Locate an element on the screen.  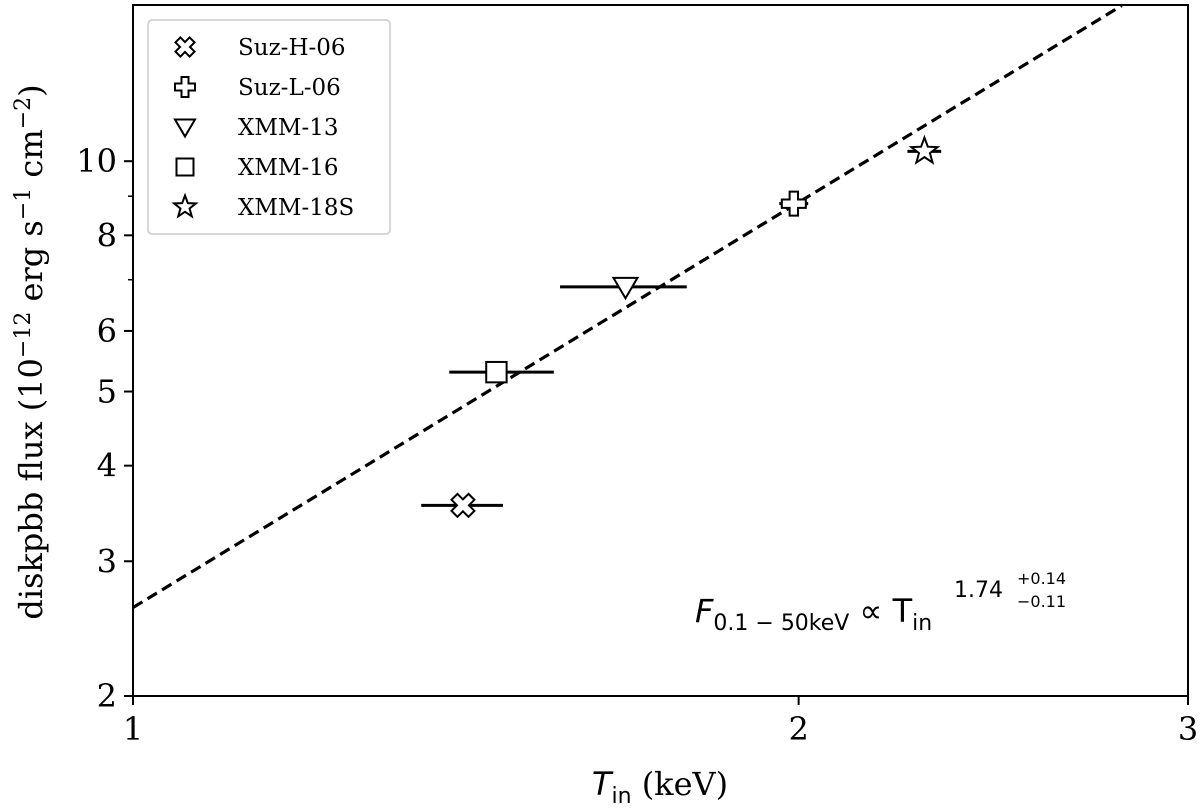
y-axis-label-mid2: cm is located at coordinates (31, 158).